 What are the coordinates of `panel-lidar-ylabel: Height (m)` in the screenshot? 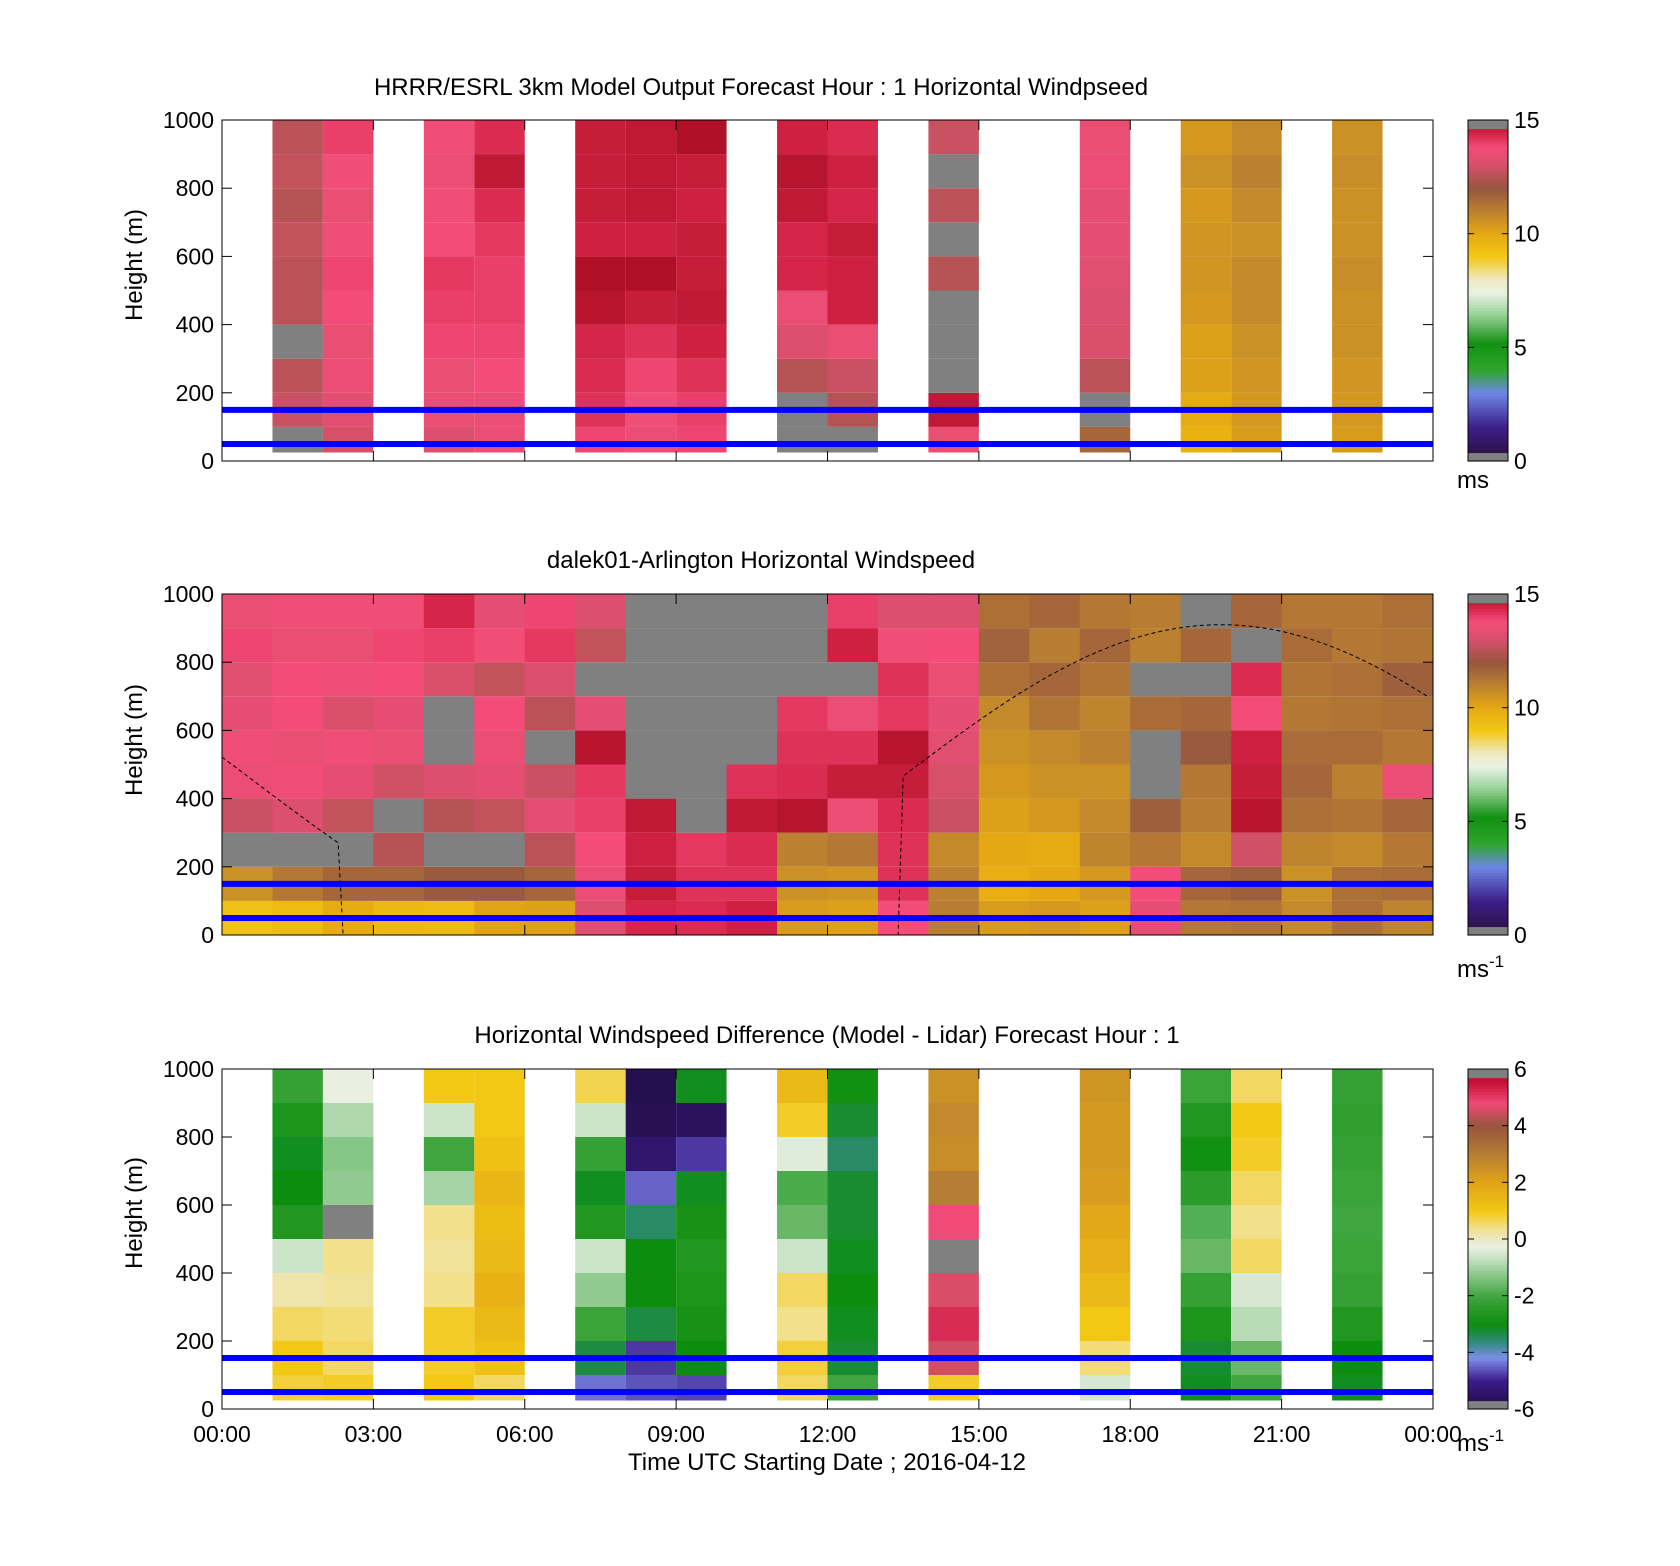 It's located at (134, 740).